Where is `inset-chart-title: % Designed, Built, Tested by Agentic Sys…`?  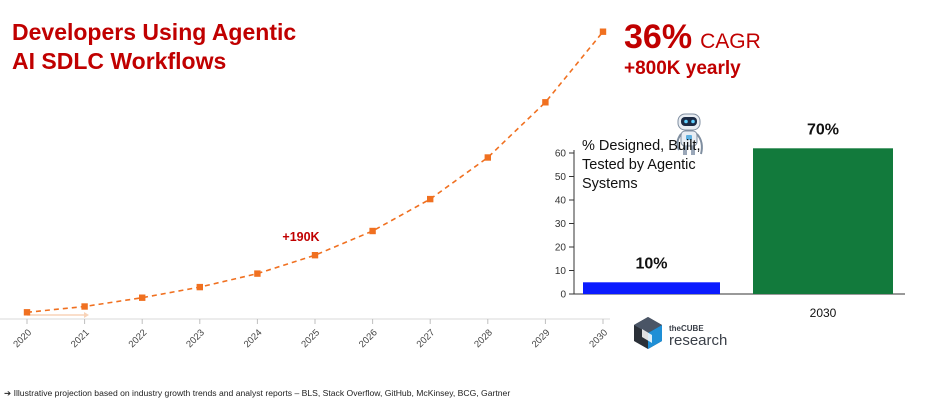 inset-chart-title: % Designed, Built, Tested by Agentic Sys… is located at coordinates (641, 165).